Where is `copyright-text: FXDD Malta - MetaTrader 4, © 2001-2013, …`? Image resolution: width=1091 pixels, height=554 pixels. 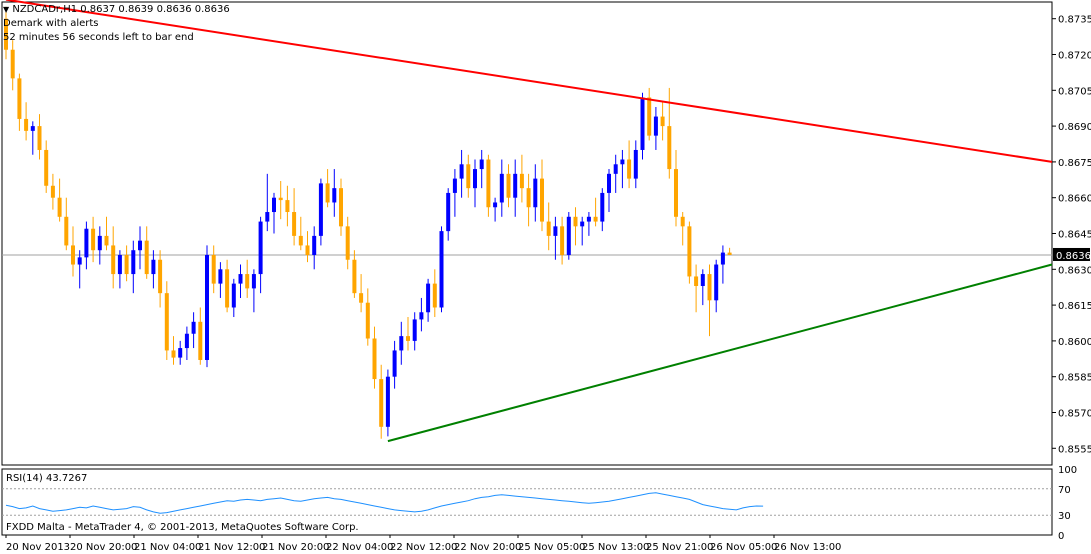
copyright-text: FXDD Malta - MetaTrader 4, © 2001-2013, … is located at coordinates (182, 527).